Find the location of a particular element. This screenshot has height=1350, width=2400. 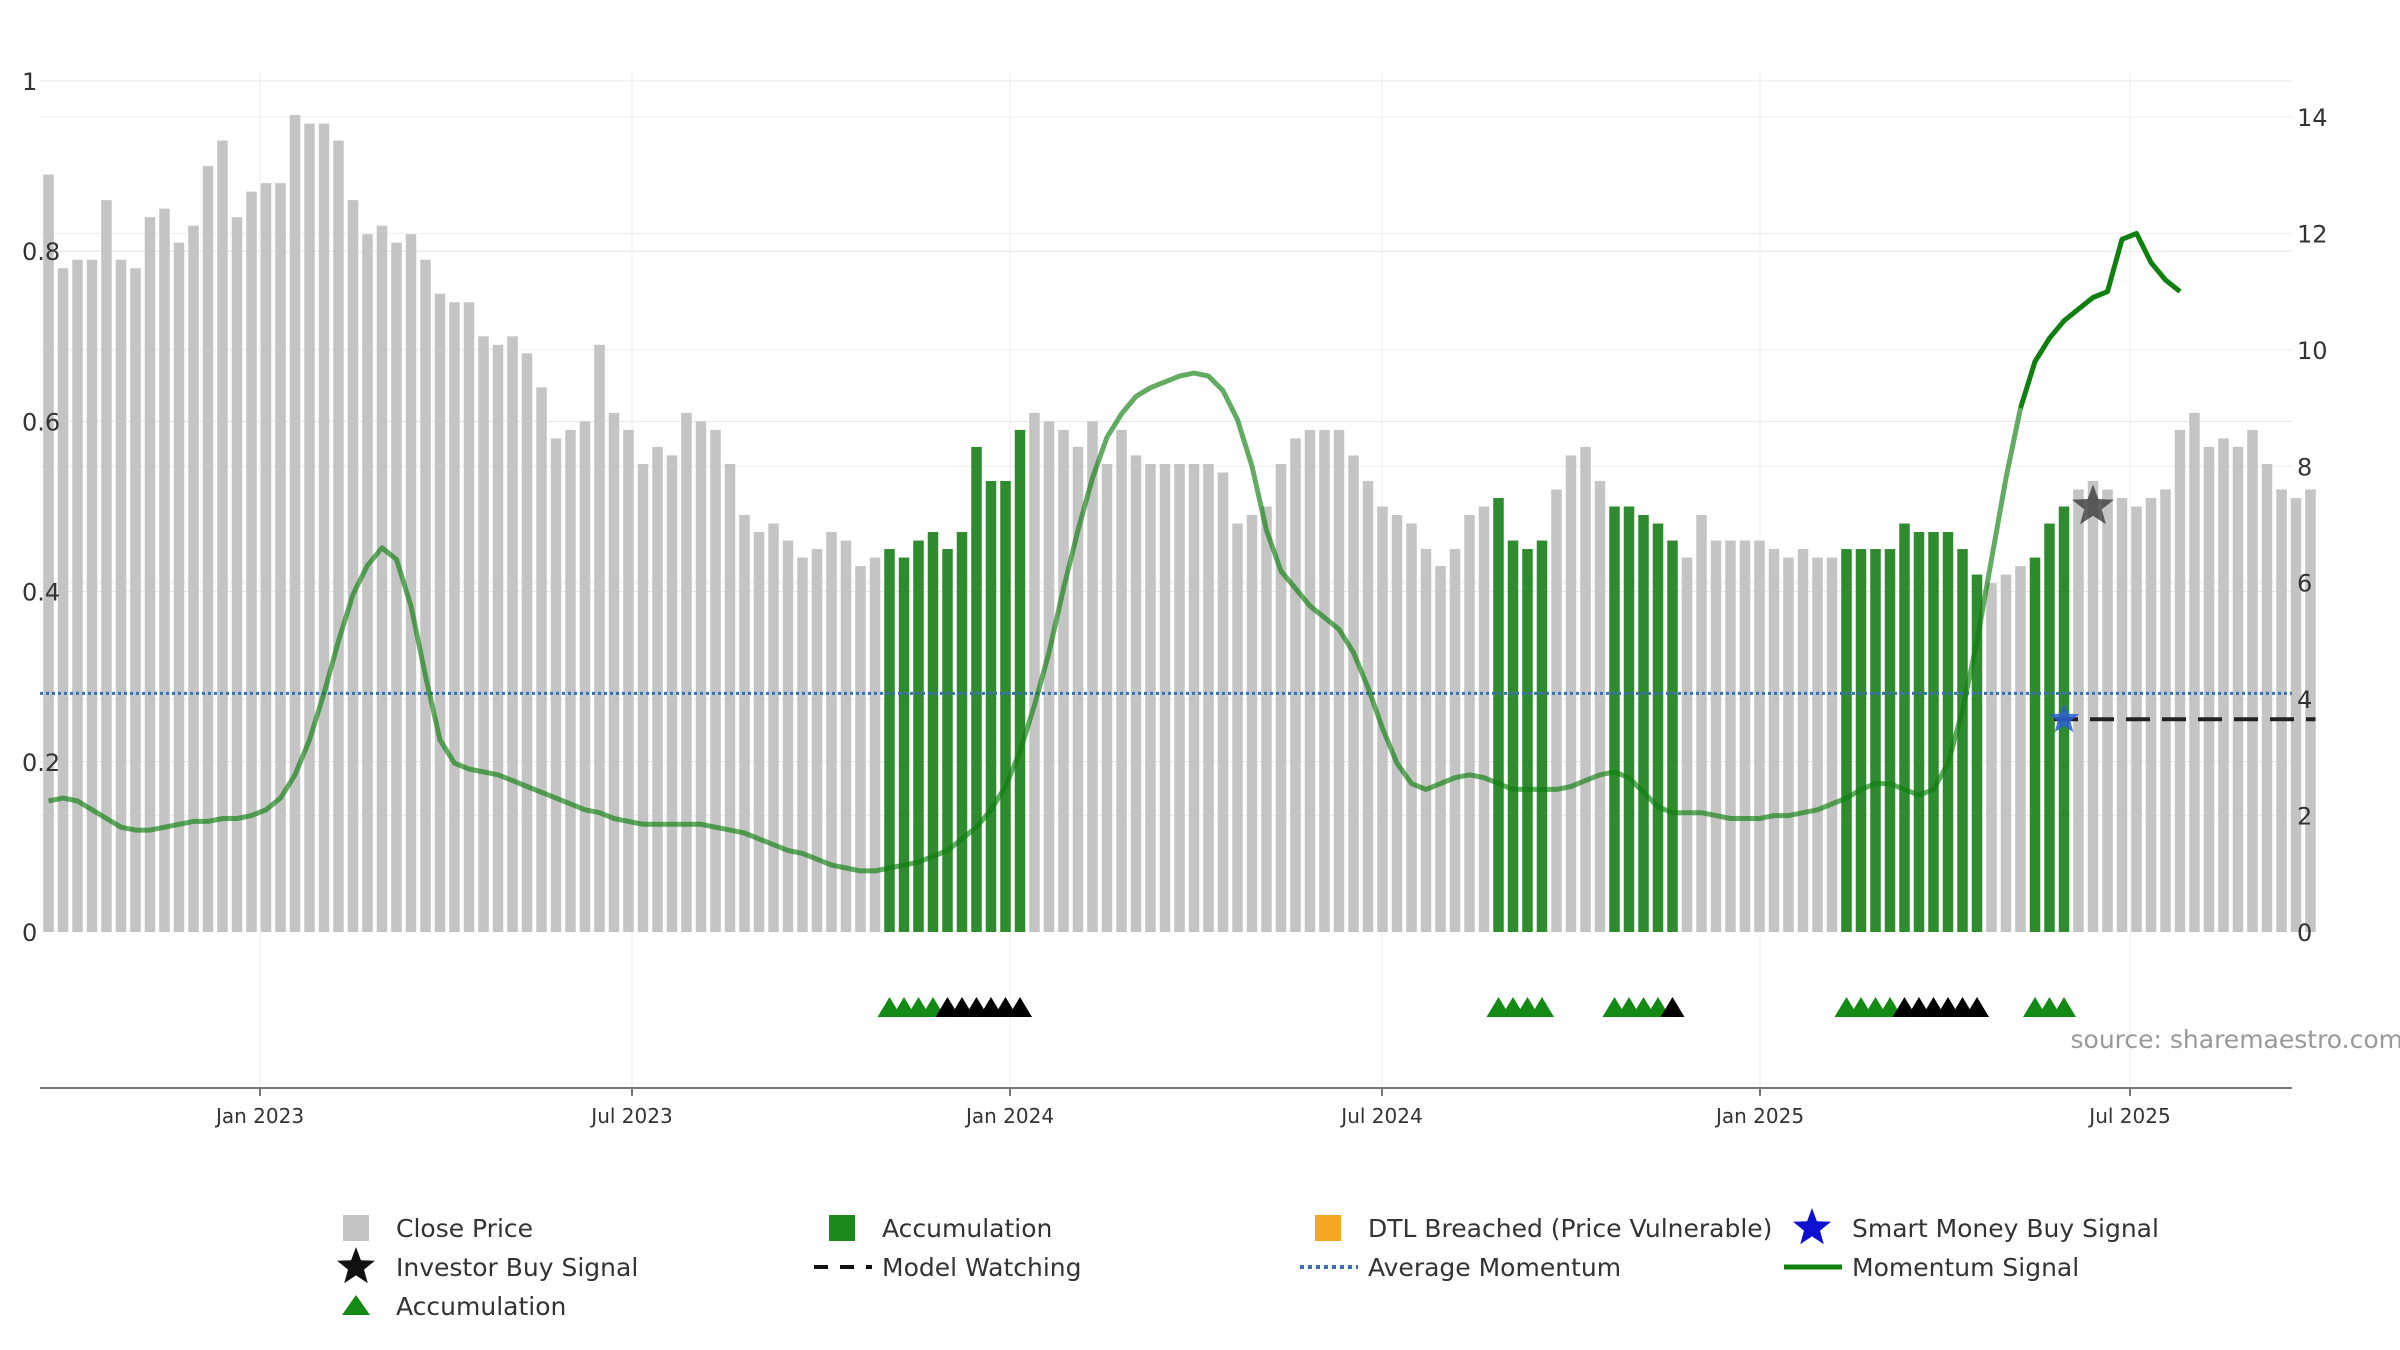

legend-model-watching: Model Watching is located at coordinates (948, 1267).